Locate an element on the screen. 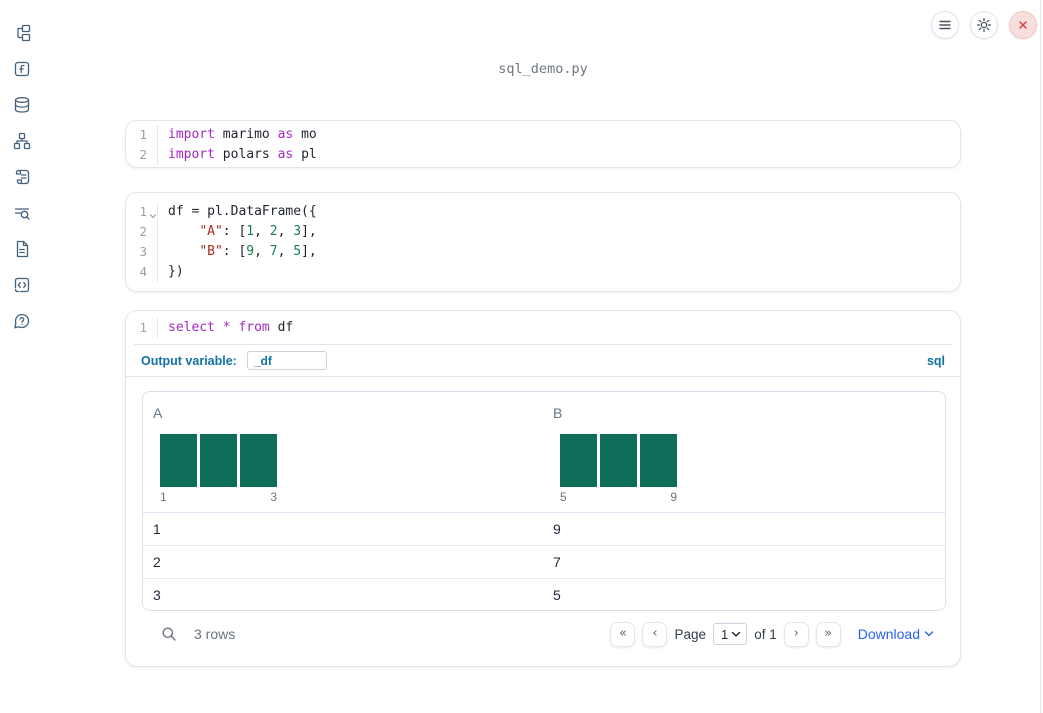 This screenshot has width=1043, height=713. table-cell: 7 is located at coordinates (557, 562).